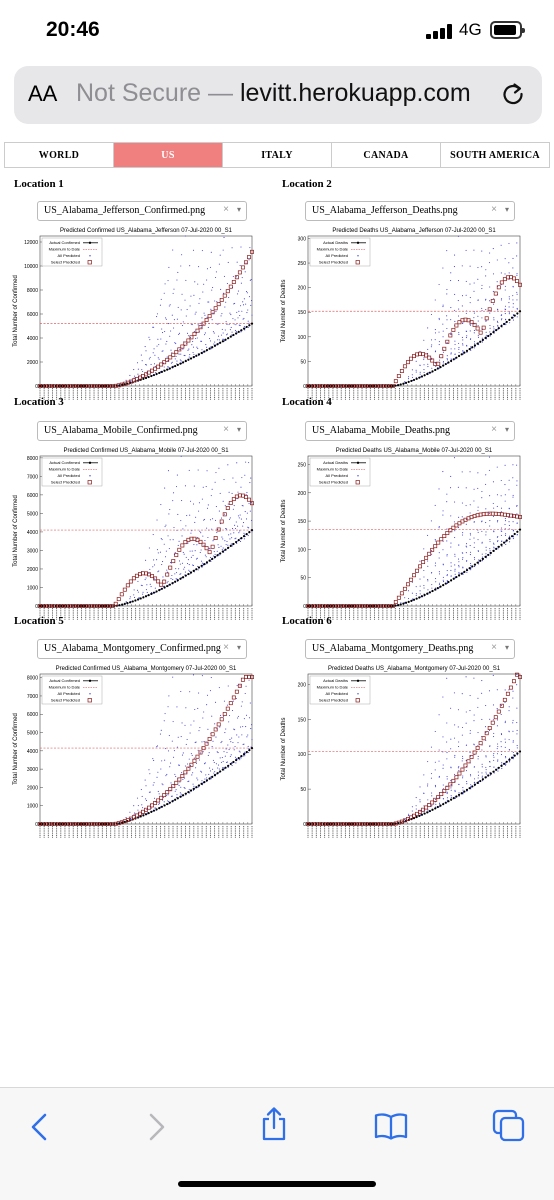  What do you see at coordinates (65, 469) in the screenshot?
I see `legend-label: Maximum to Date` at bounding box center [65, 469].